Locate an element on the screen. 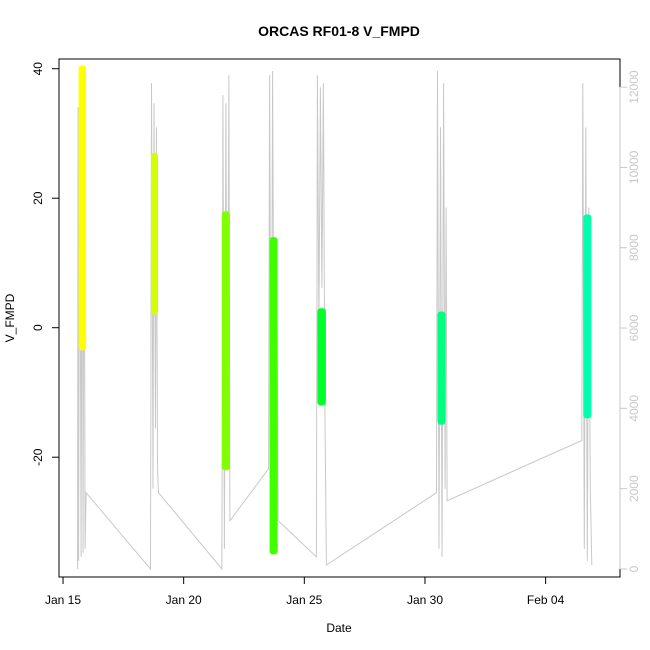 The height and width of the screenshot is (650, 650). x-axis-label: Date is located at coordinates (339, 628).